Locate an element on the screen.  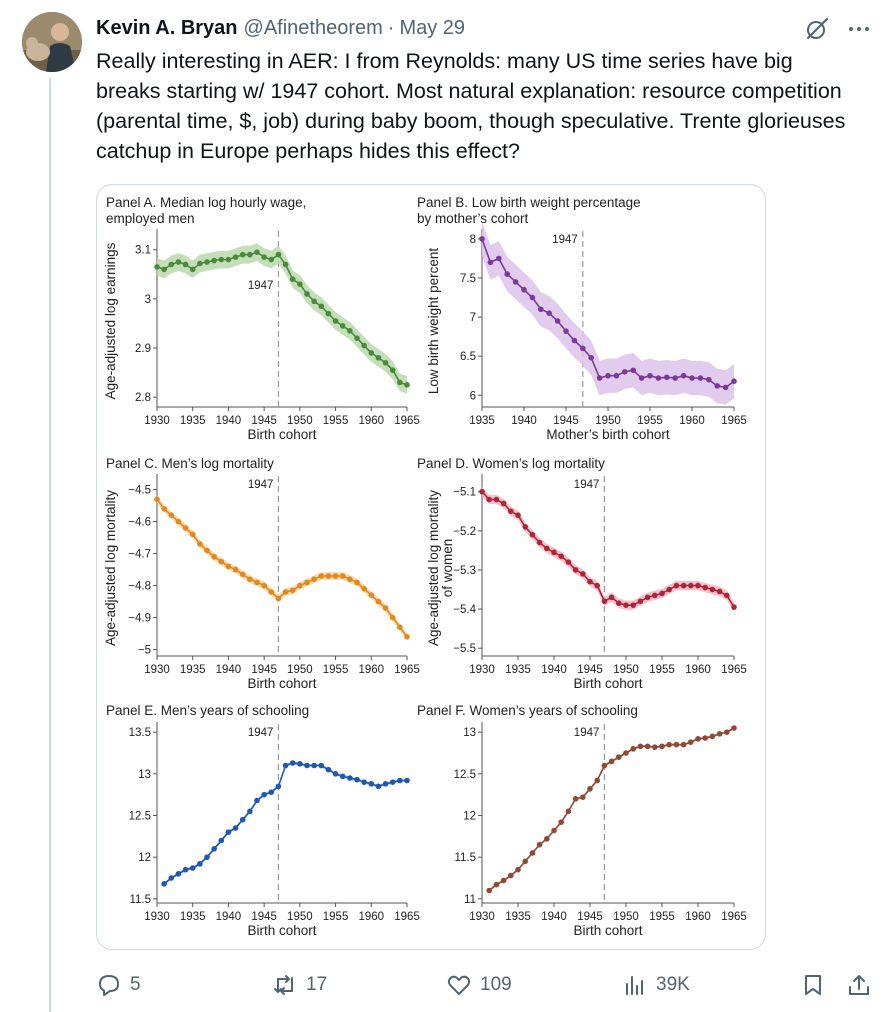
y-tick-label: 11.5 is located at coordinates (465, 858).